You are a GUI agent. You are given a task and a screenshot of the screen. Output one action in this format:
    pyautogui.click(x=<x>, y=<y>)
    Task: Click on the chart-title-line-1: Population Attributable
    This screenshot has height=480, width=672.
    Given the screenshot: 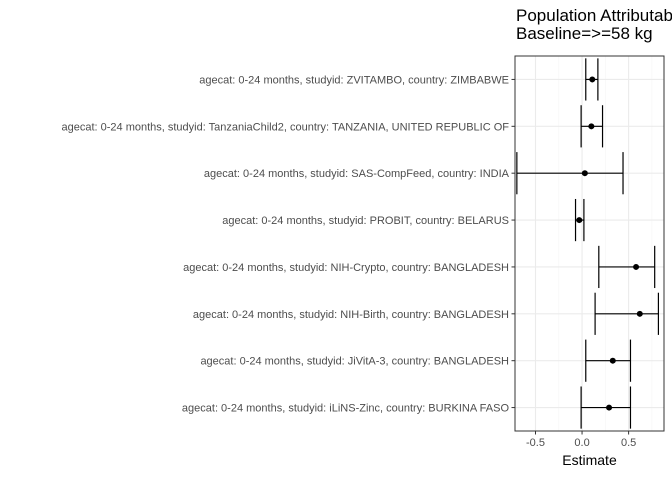 What is the action you would take?
    pyautogui.click(x=594, y=15)
    